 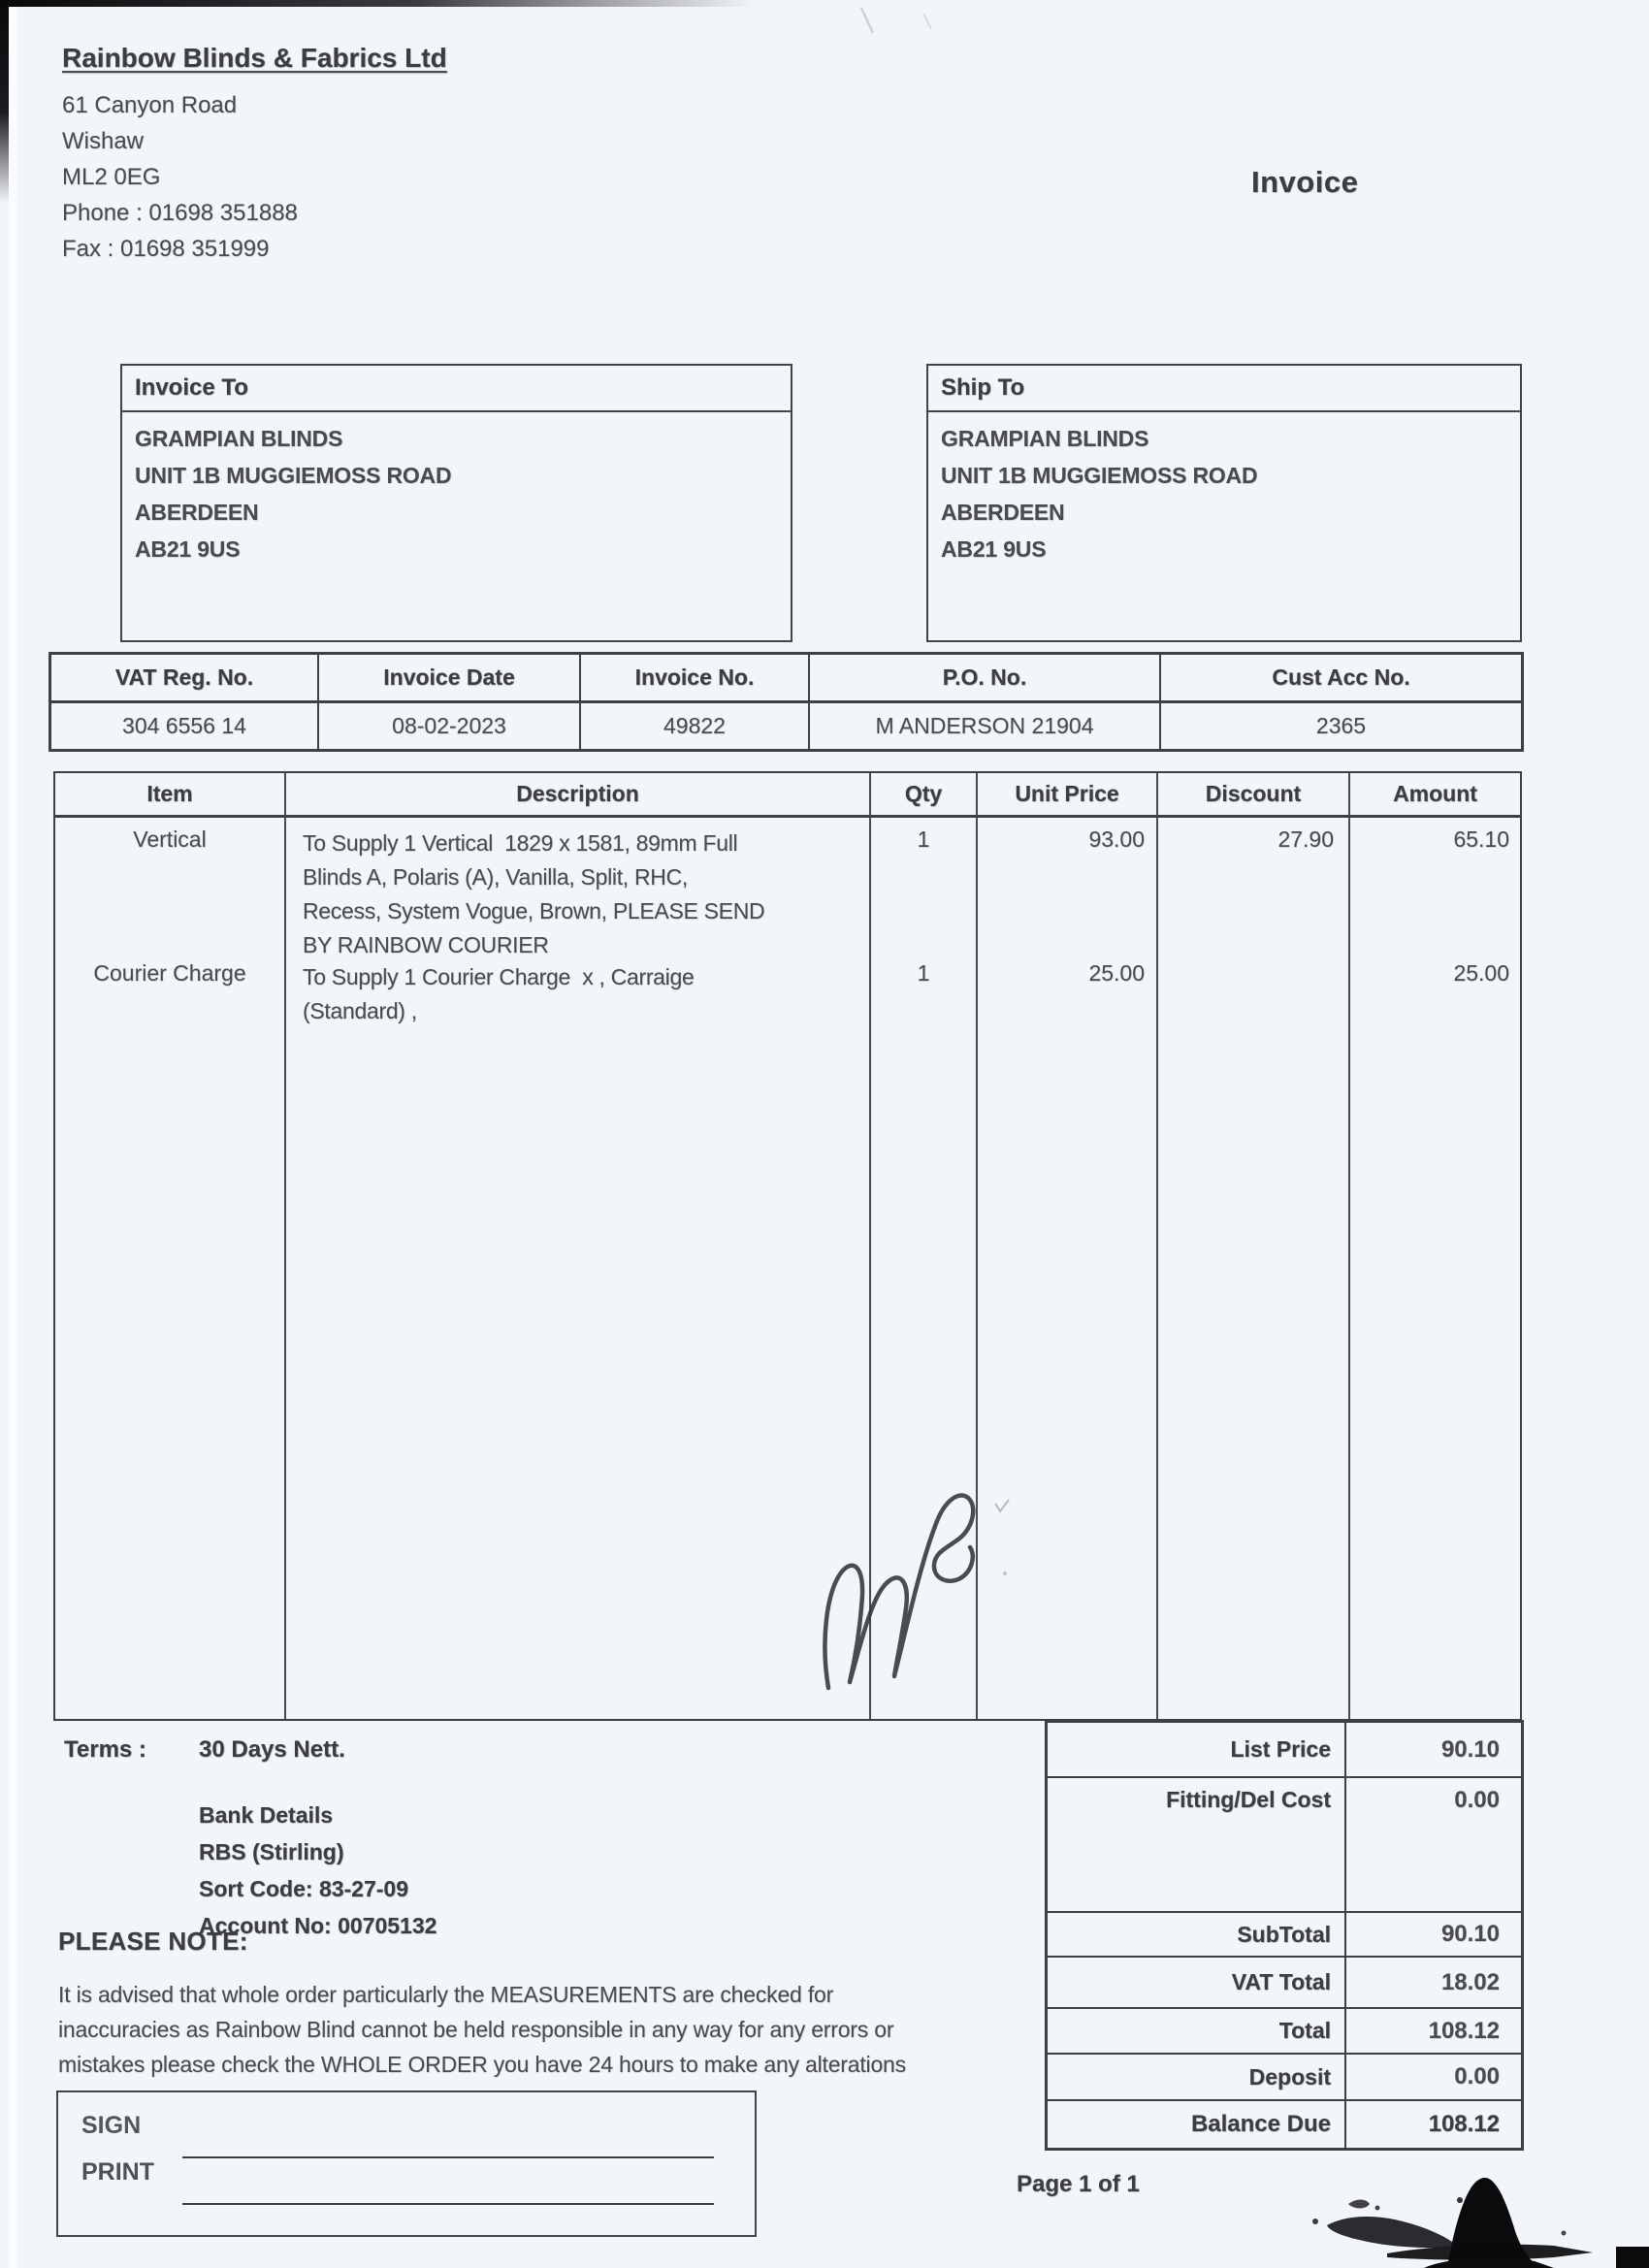 What do you see at coordinates (185, 726) in the screenshot?
I see `info-value-vat-reg-no: 304 6556 14` at bounding box center [185, 726].